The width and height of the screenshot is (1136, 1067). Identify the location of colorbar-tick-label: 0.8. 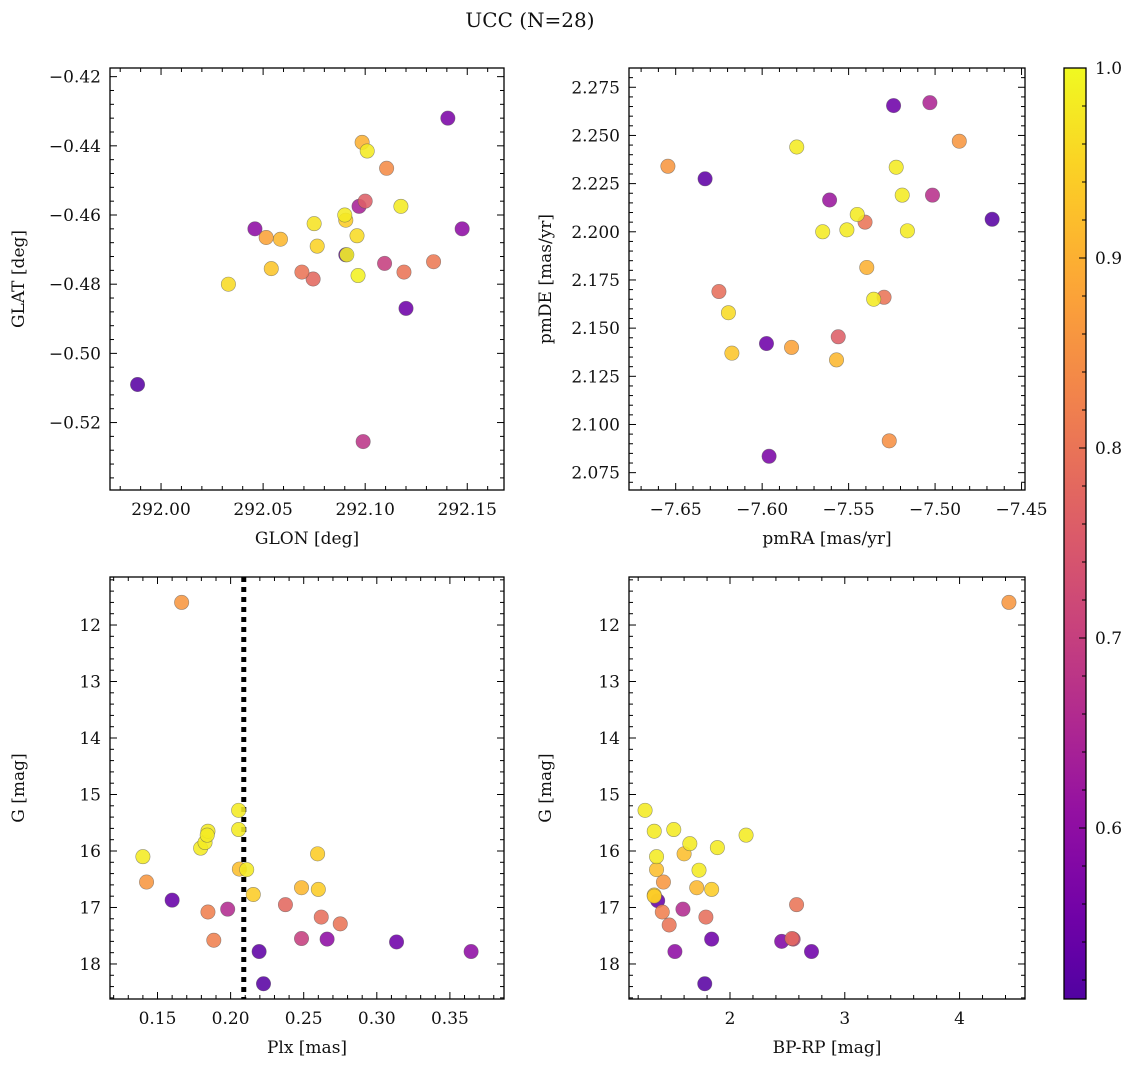
(1108, 449).